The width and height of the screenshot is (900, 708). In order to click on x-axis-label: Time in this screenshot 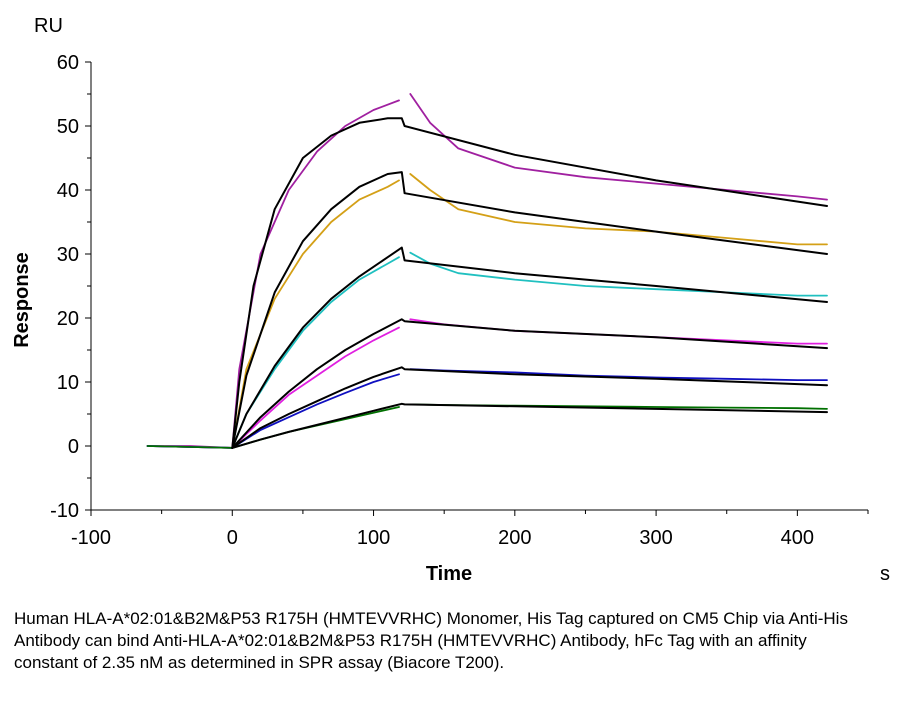, I will do `click(449, 574)`.